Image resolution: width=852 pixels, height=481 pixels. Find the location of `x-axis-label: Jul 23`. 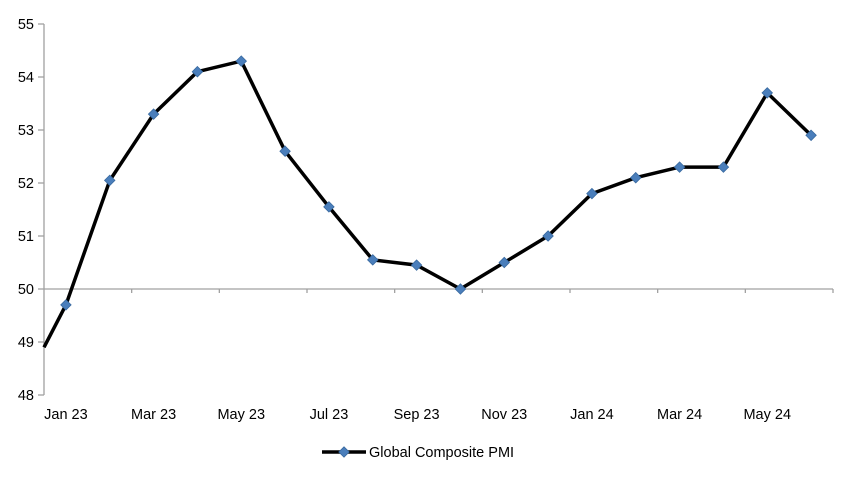

x-axis-label: Jul 23 is located at coordinates (329, 415).